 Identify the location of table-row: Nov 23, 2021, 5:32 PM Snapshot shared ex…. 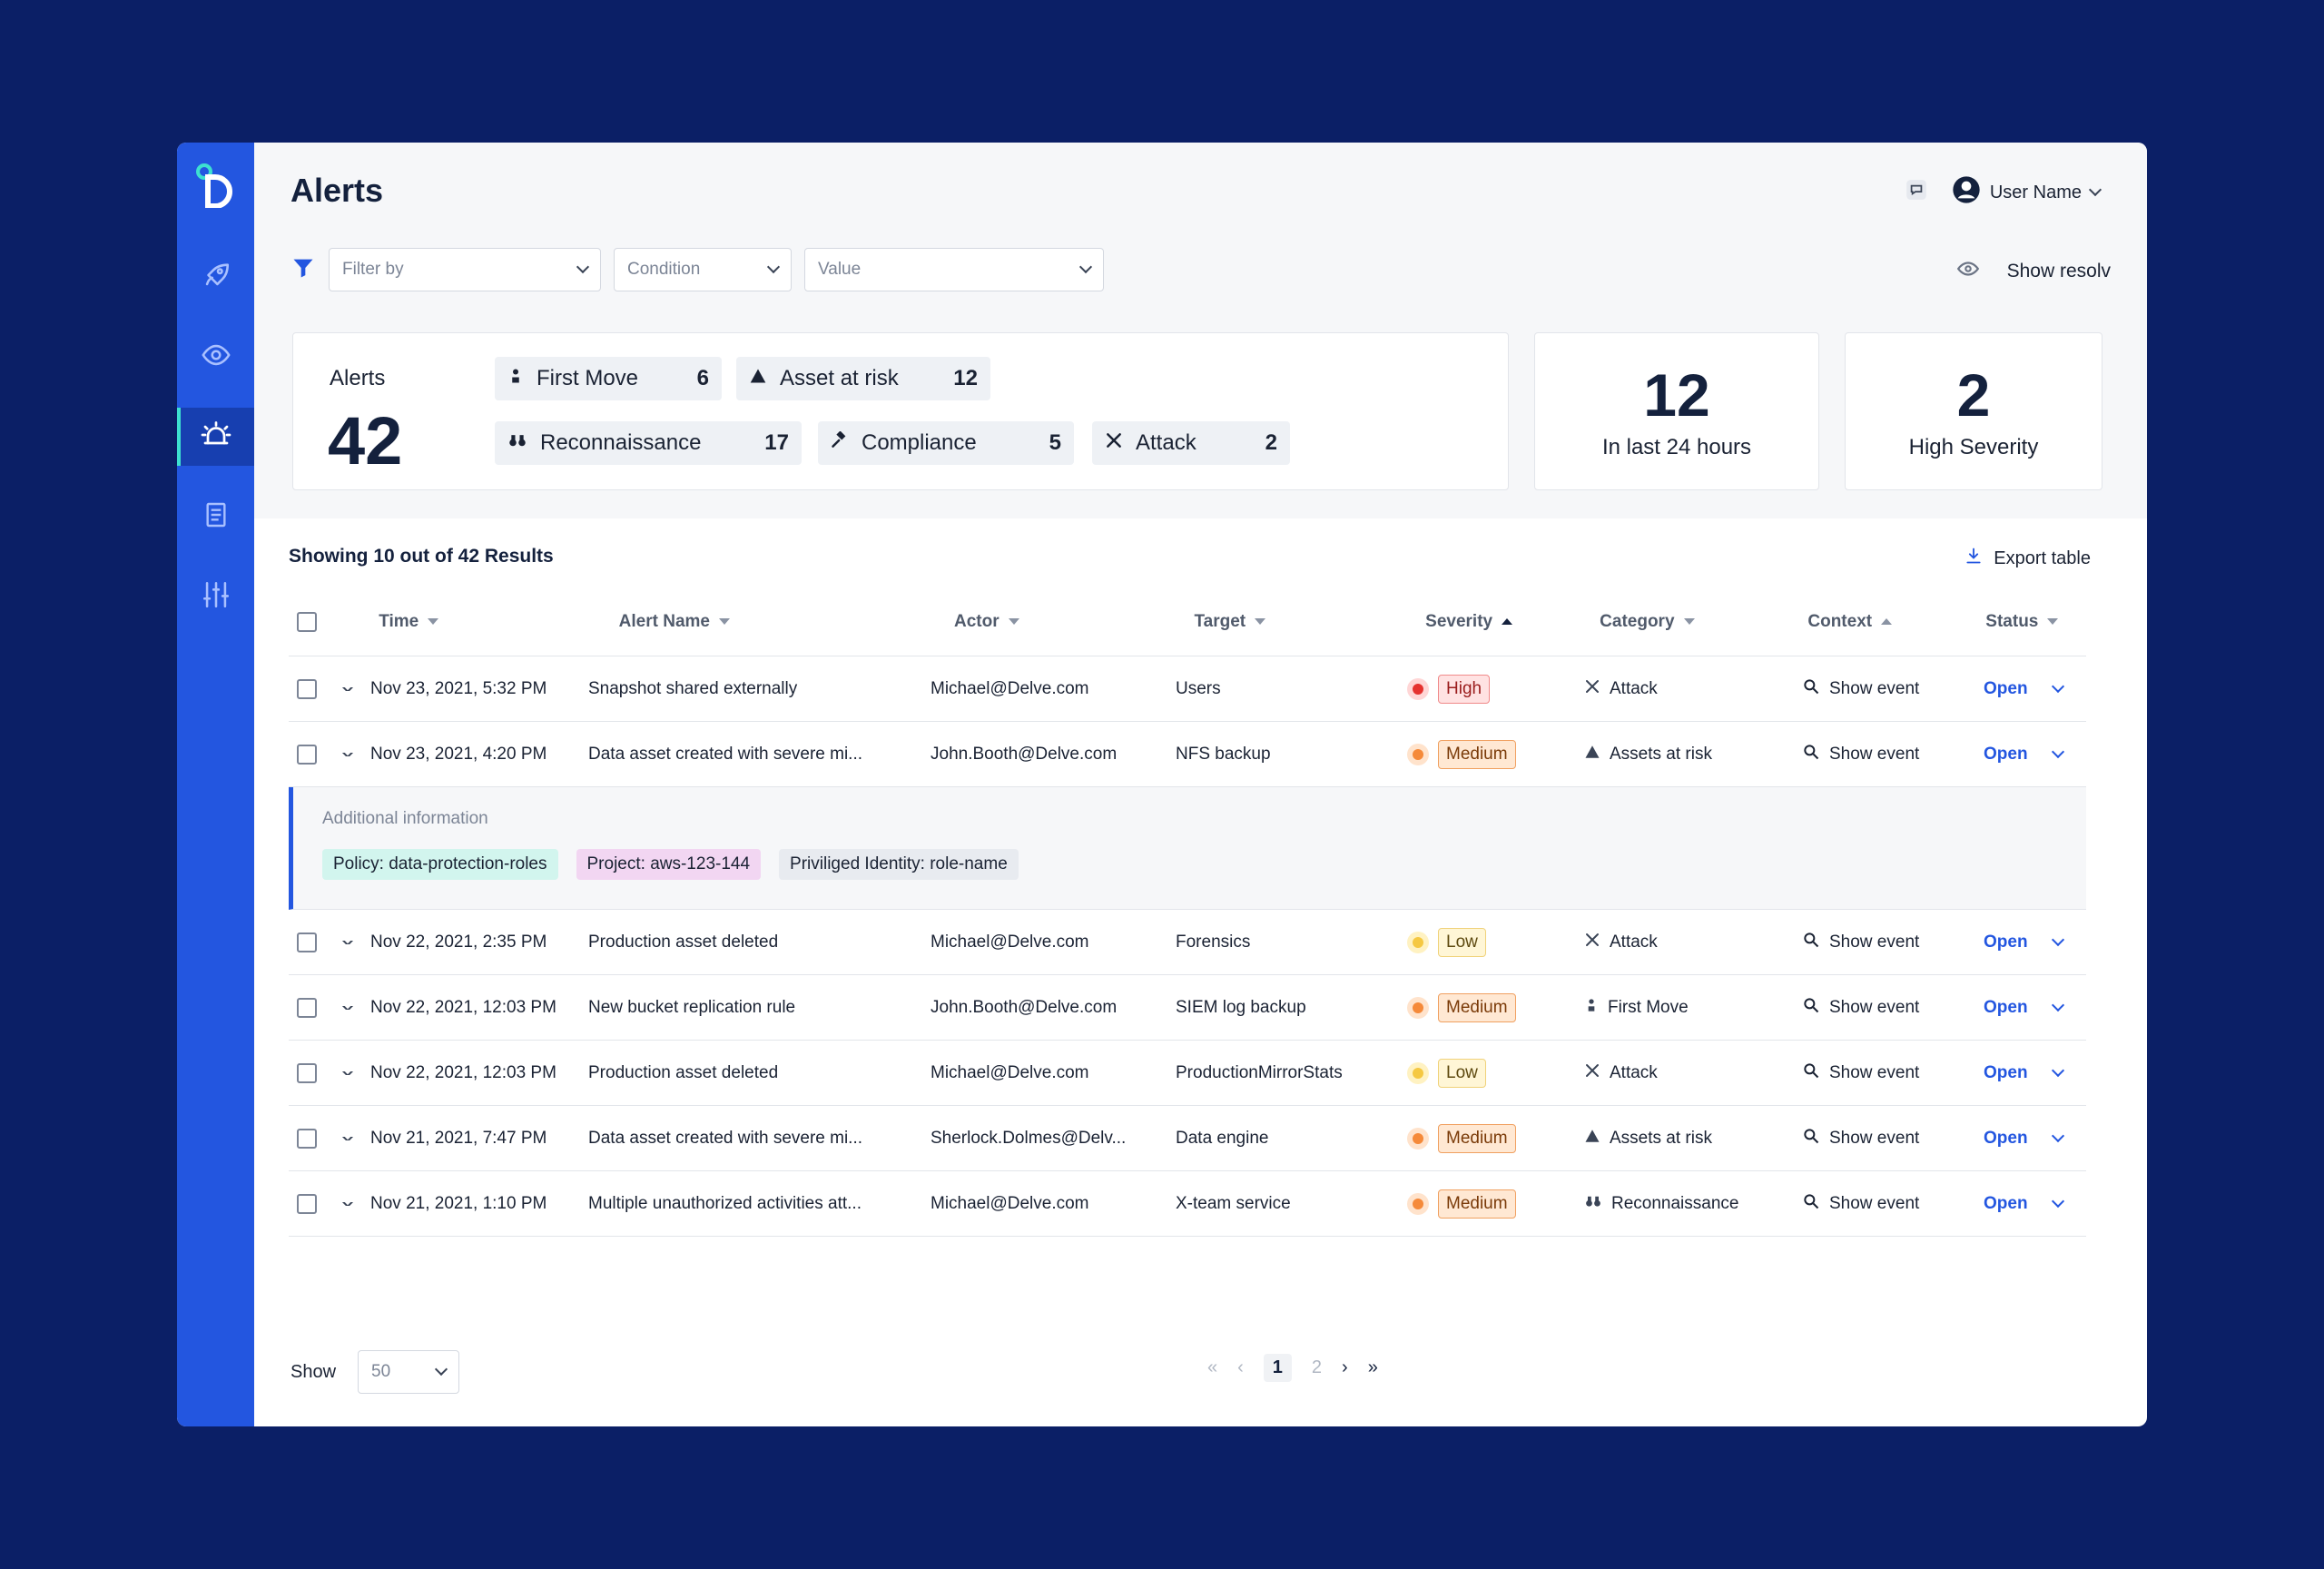
(1187, 689).